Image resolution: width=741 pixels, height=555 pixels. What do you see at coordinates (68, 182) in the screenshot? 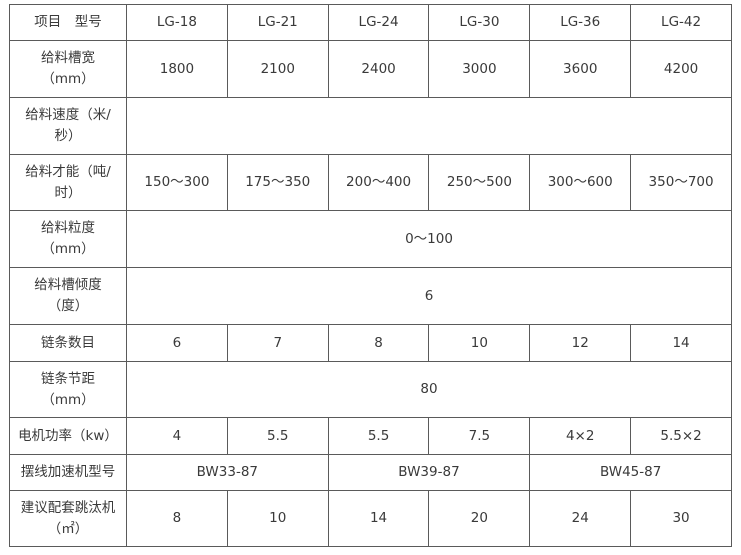
I see `row-label: 给料才能（吨/ 时）` at bounding box center [68, 182].